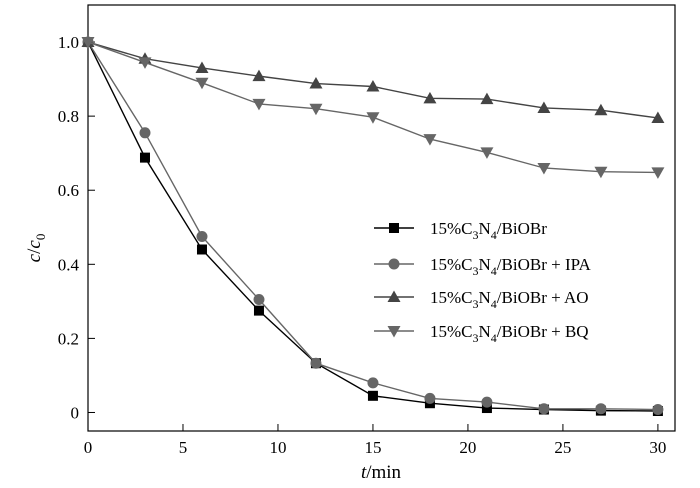  What do you see at coordinates (88, 447) in the screenshot?
I see `x-tick-label: 0` at bounding box center [88, 447].